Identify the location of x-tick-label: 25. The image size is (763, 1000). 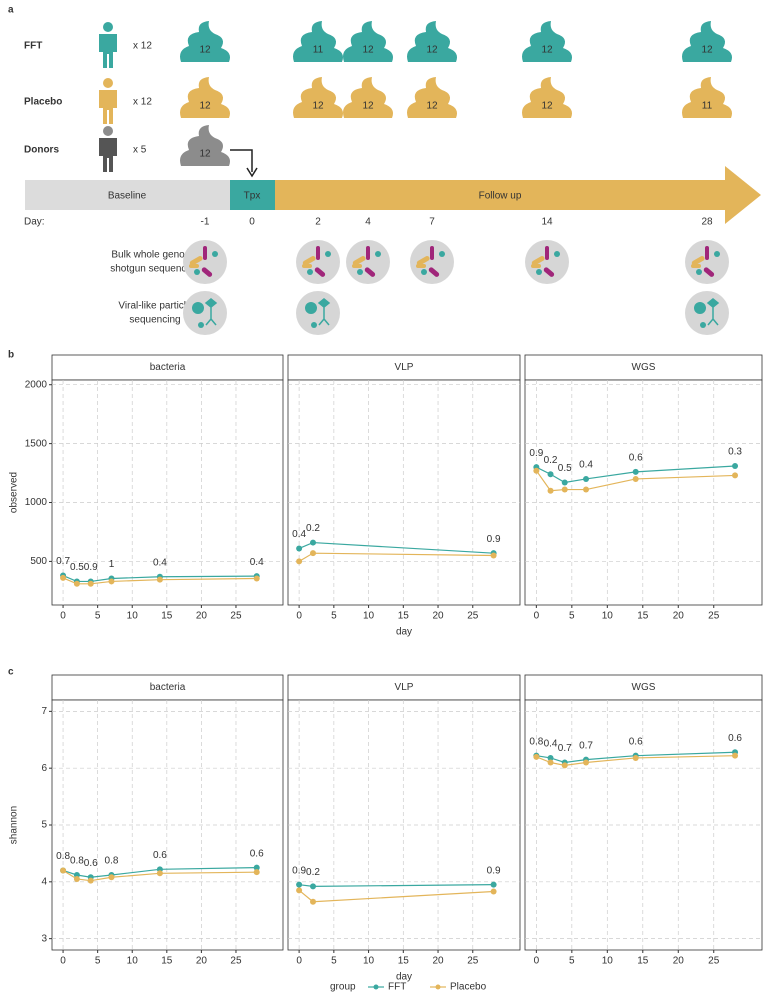
(473, 616).